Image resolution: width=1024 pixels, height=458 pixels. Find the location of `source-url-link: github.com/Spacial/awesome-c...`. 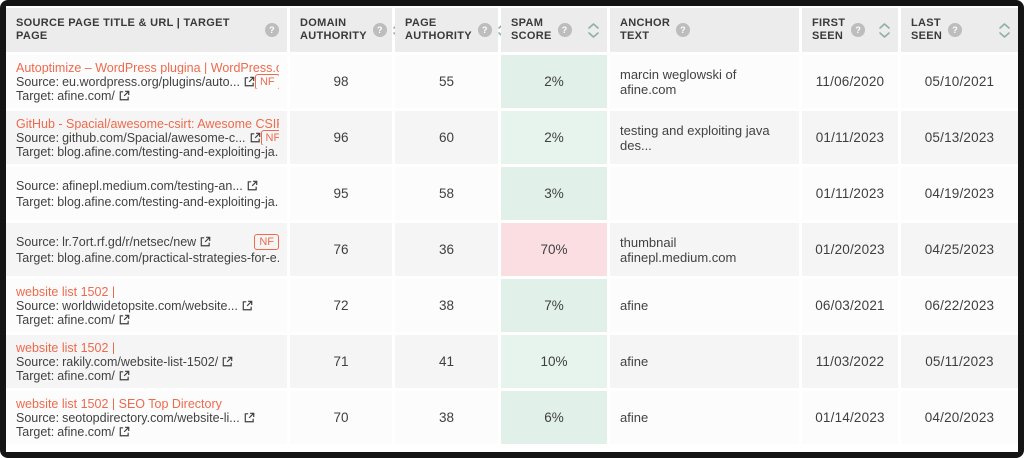

source-url-link: github.com/Spacial/awesome-c... is located at coordinates (154, 137).